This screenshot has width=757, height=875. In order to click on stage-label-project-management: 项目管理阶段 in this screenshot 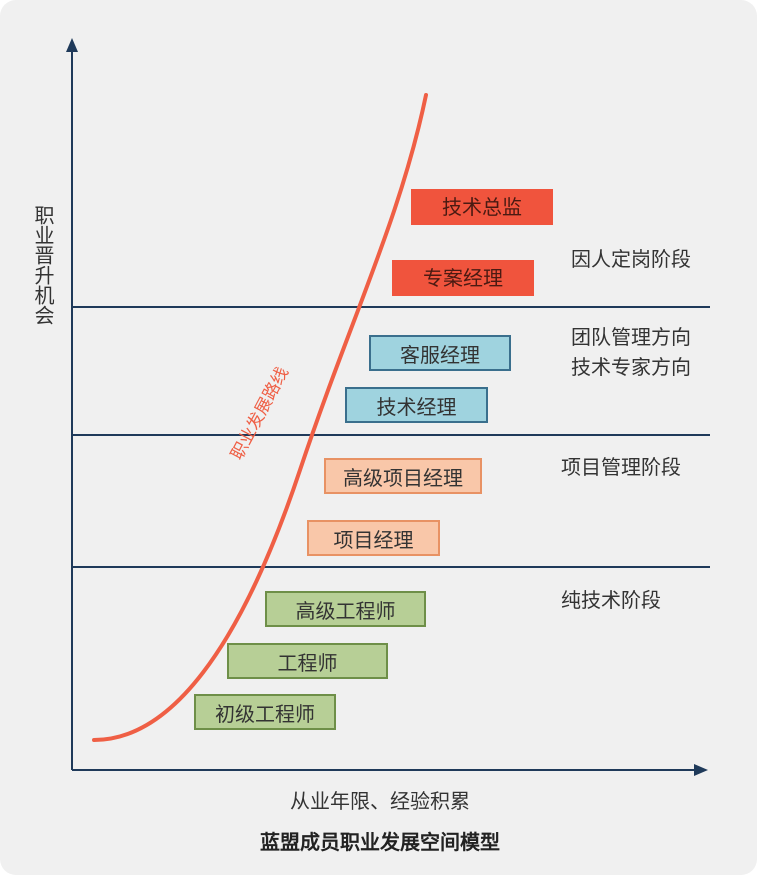, I will do `click(621, 467)`.